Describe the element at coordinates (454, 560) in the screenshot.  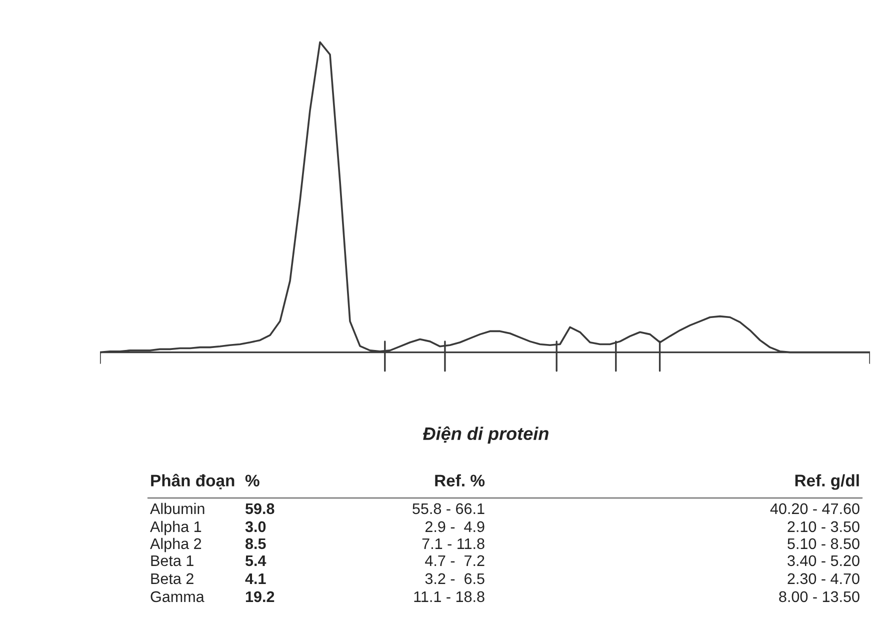
I see `text: 4.7 - 7.2` at that location.